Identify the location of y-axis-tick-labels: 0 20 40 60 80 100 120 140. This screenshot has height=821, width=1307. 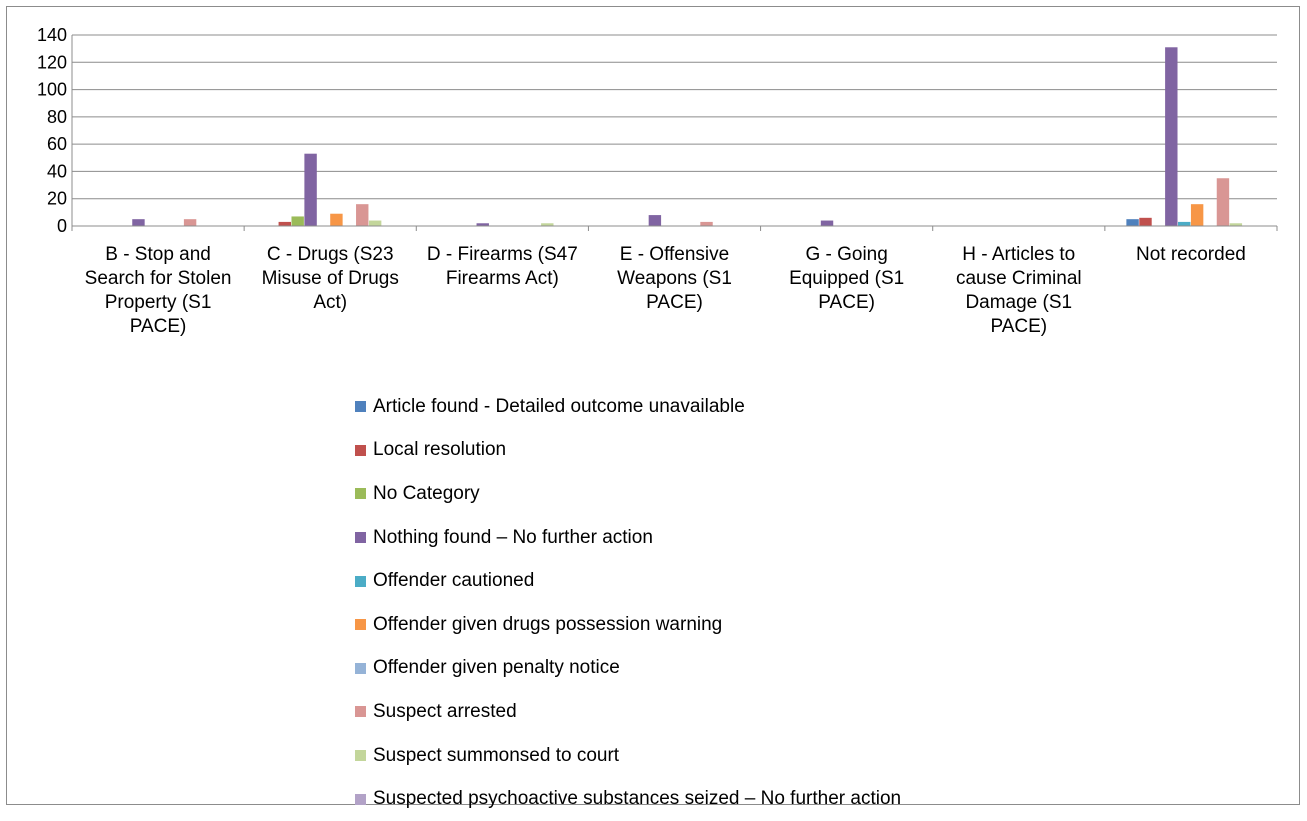
(52, 130).